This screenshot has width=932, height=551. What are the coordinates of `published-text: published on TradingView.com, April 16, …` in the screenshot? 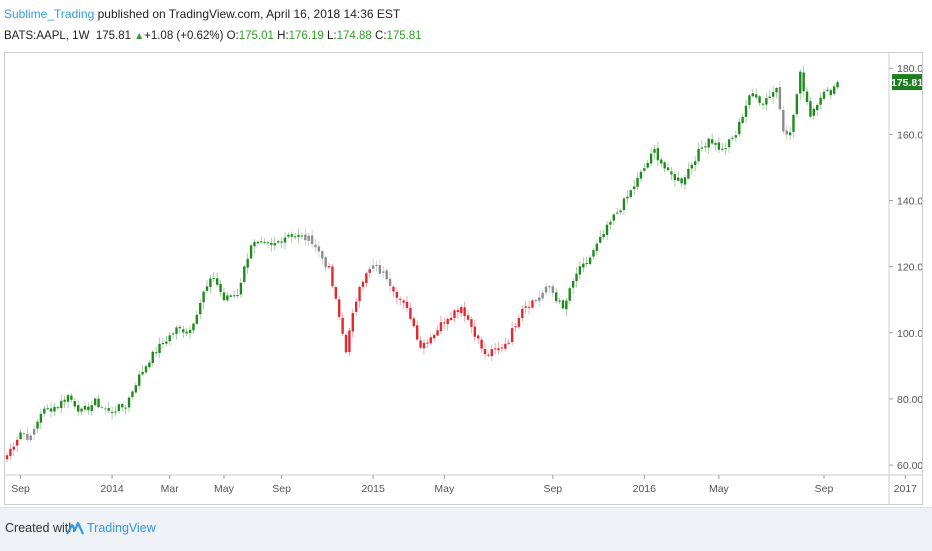 It's located at (247, 14).